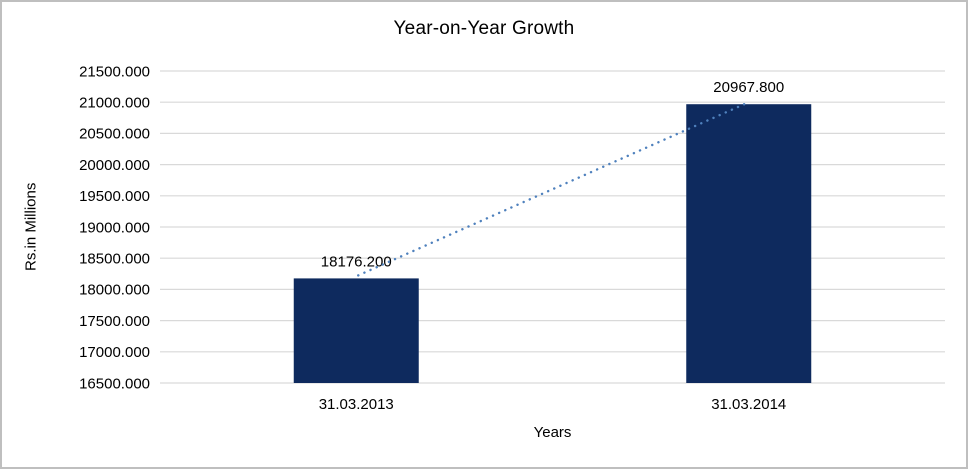 The width and height of the screenshot is (968, 469). Describe the element at coordinates (114, 196) in the screenshot. I see `y-tick-label: 19500.000` at that location.